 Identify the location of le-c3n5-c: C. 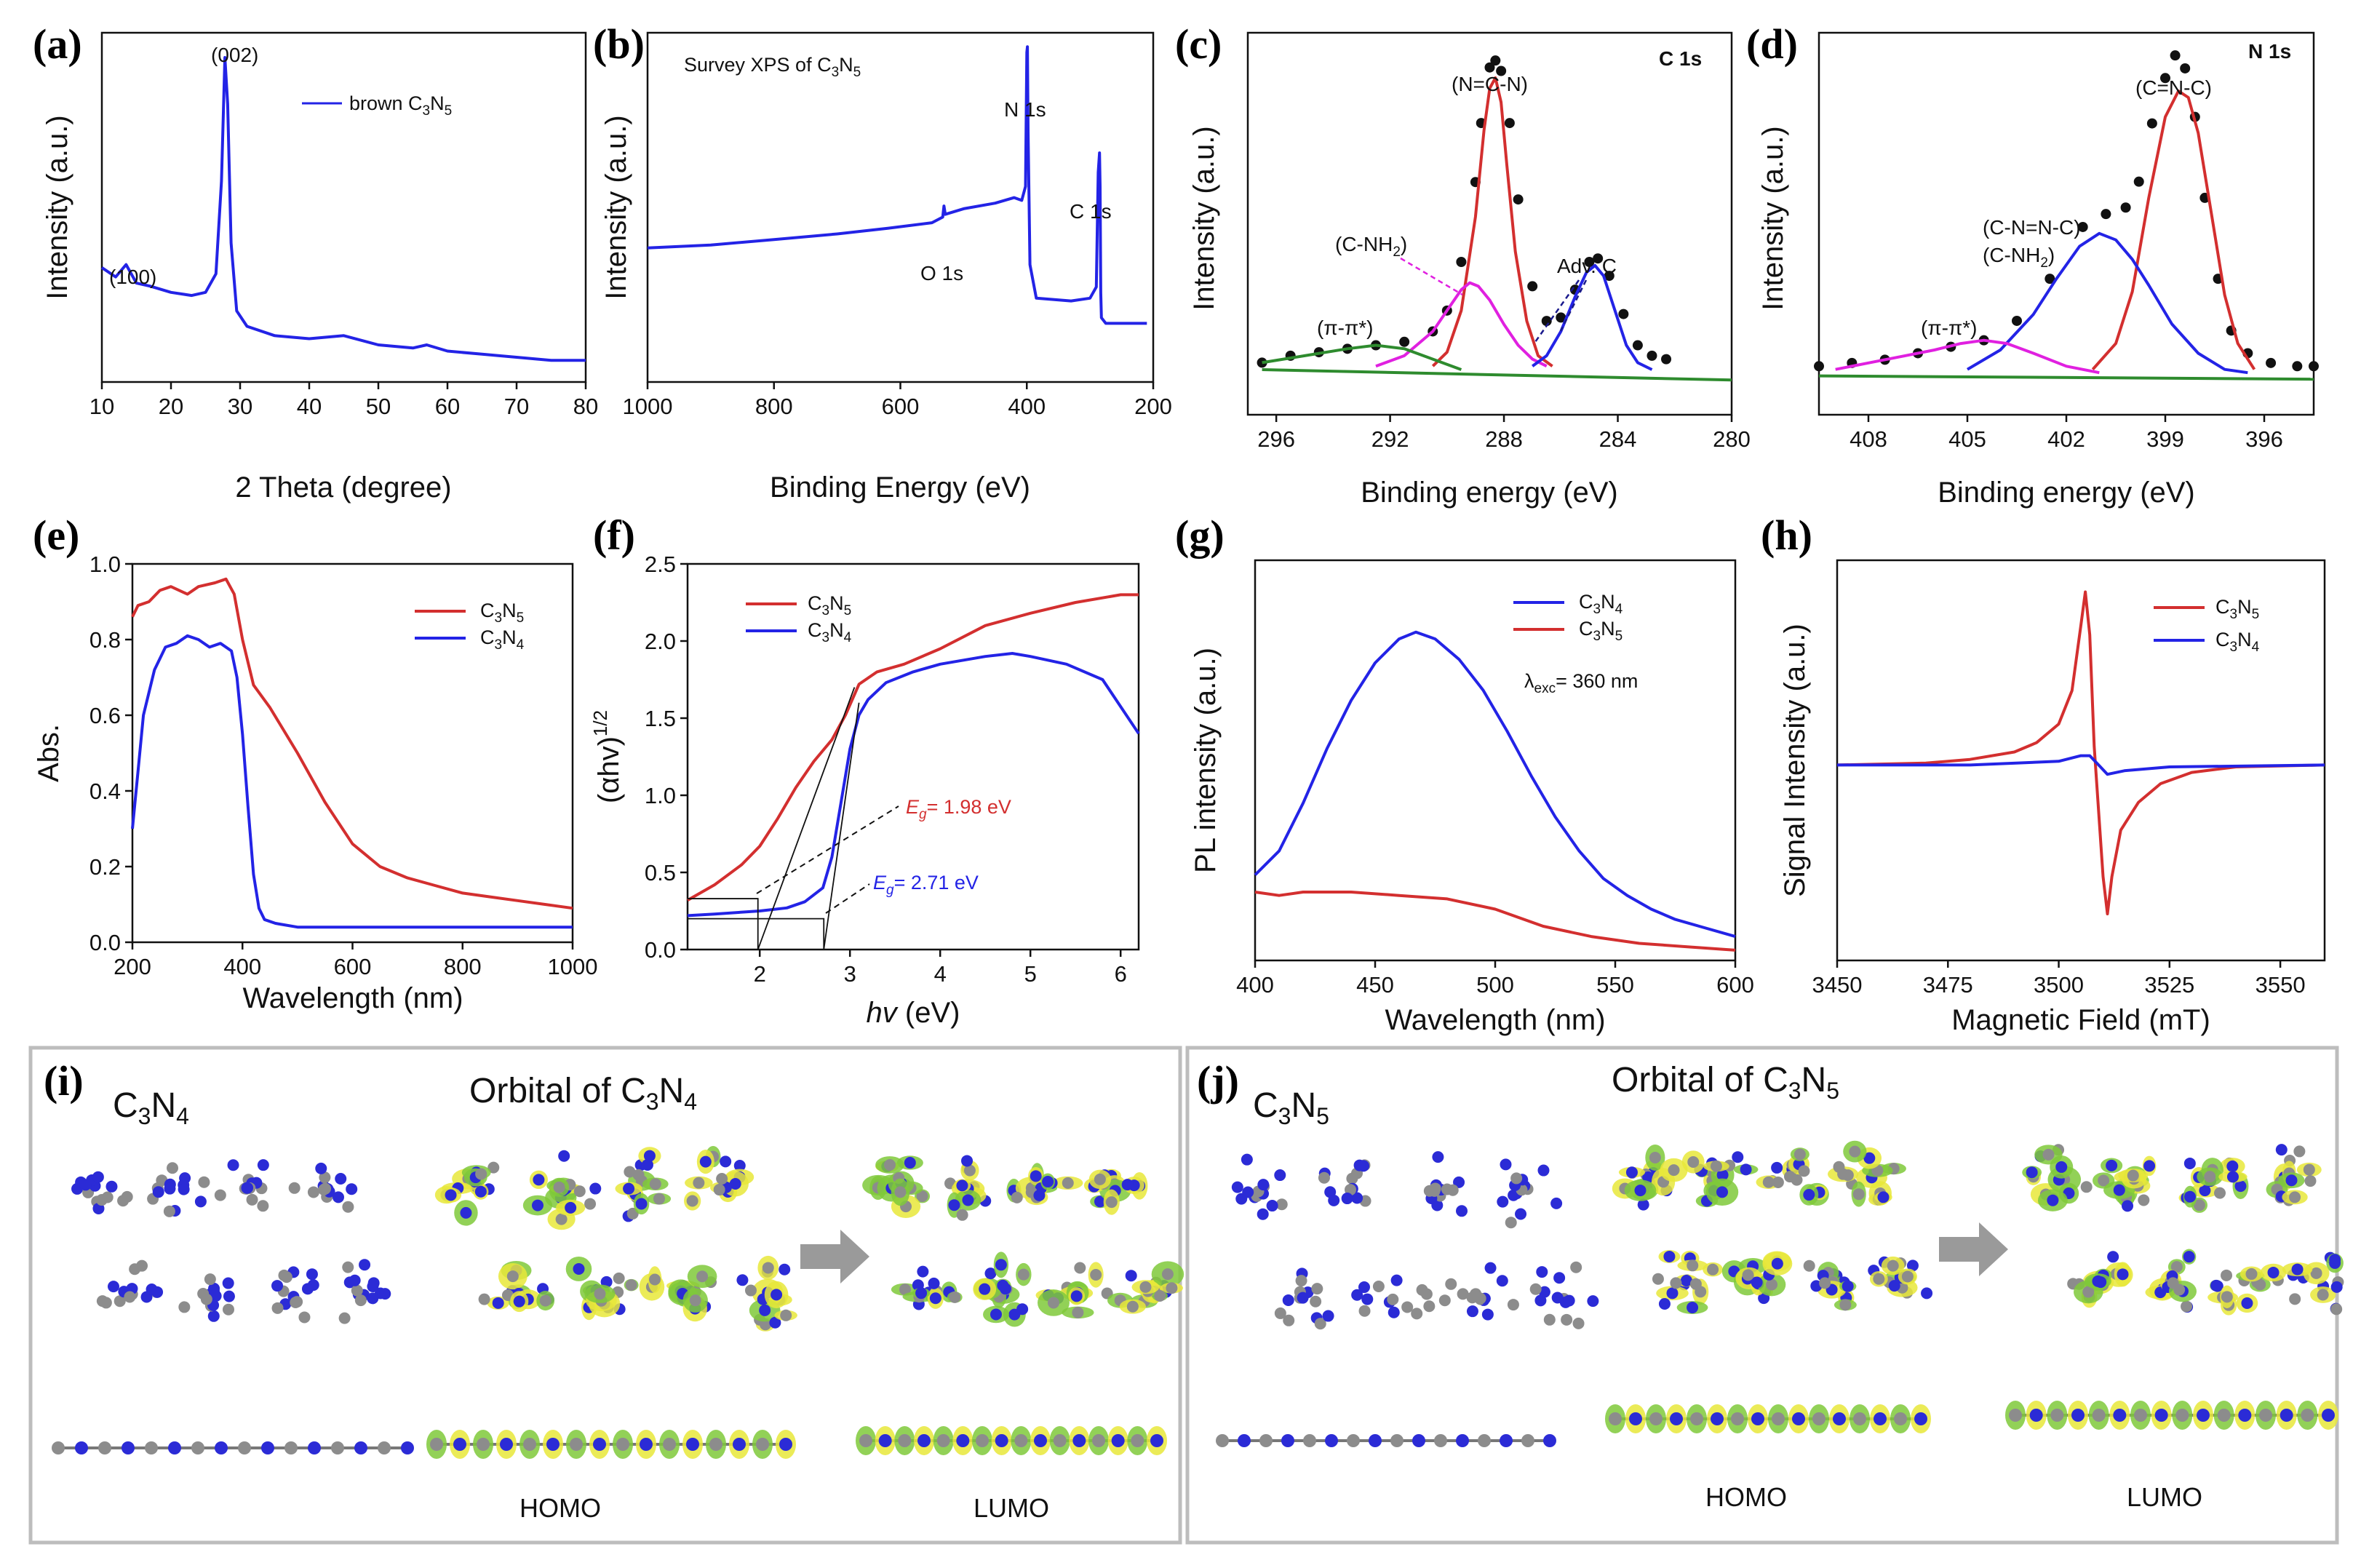
(488, 610).